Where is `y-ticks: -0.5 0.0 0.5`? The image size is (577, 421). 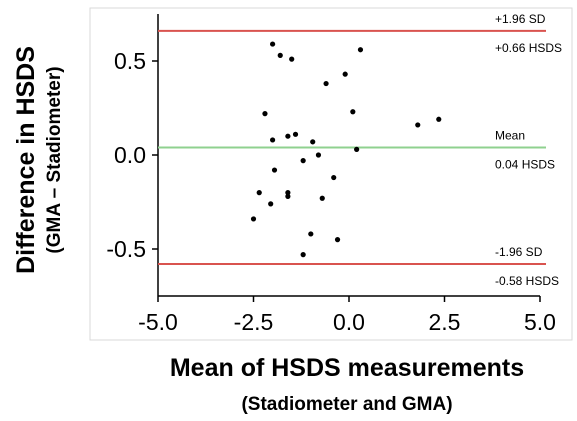 y-ticks: -0.5 0.0 0.5 is located at coordinates (132, 155).